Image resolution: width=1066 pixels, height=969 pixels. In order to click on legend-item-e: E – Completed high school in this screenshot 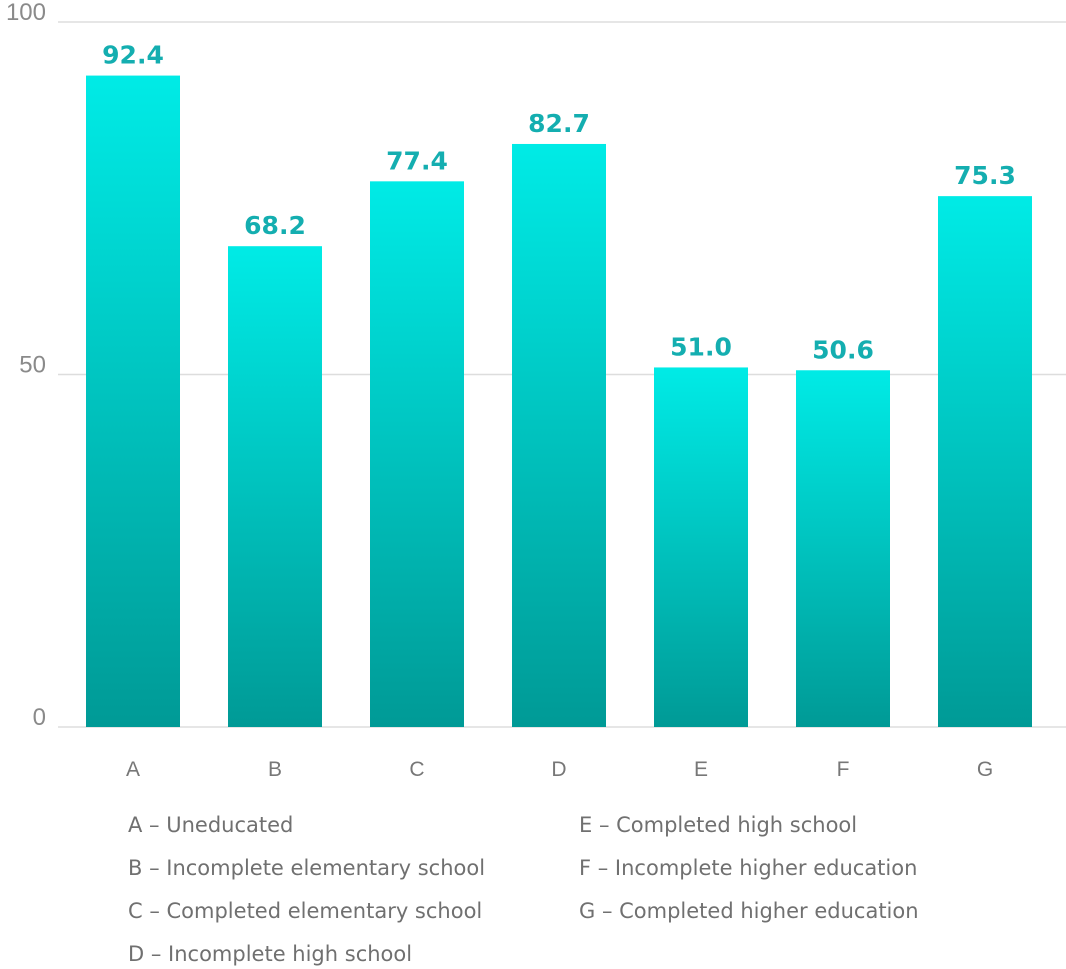, I will do `click(718, 825)`.